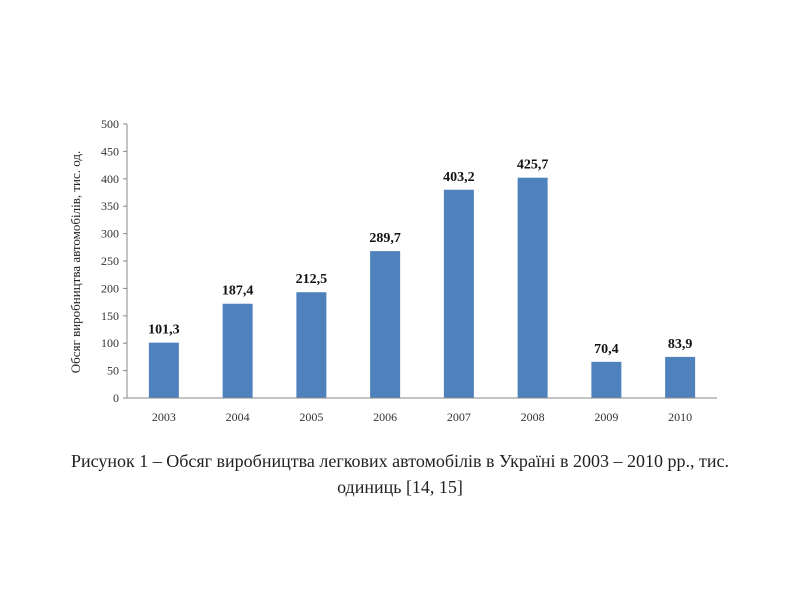  What do you see at coordinates (680, 344) in the screenshot?
I see `data-label-2010: 83,9` at bounding box center [680, 344].